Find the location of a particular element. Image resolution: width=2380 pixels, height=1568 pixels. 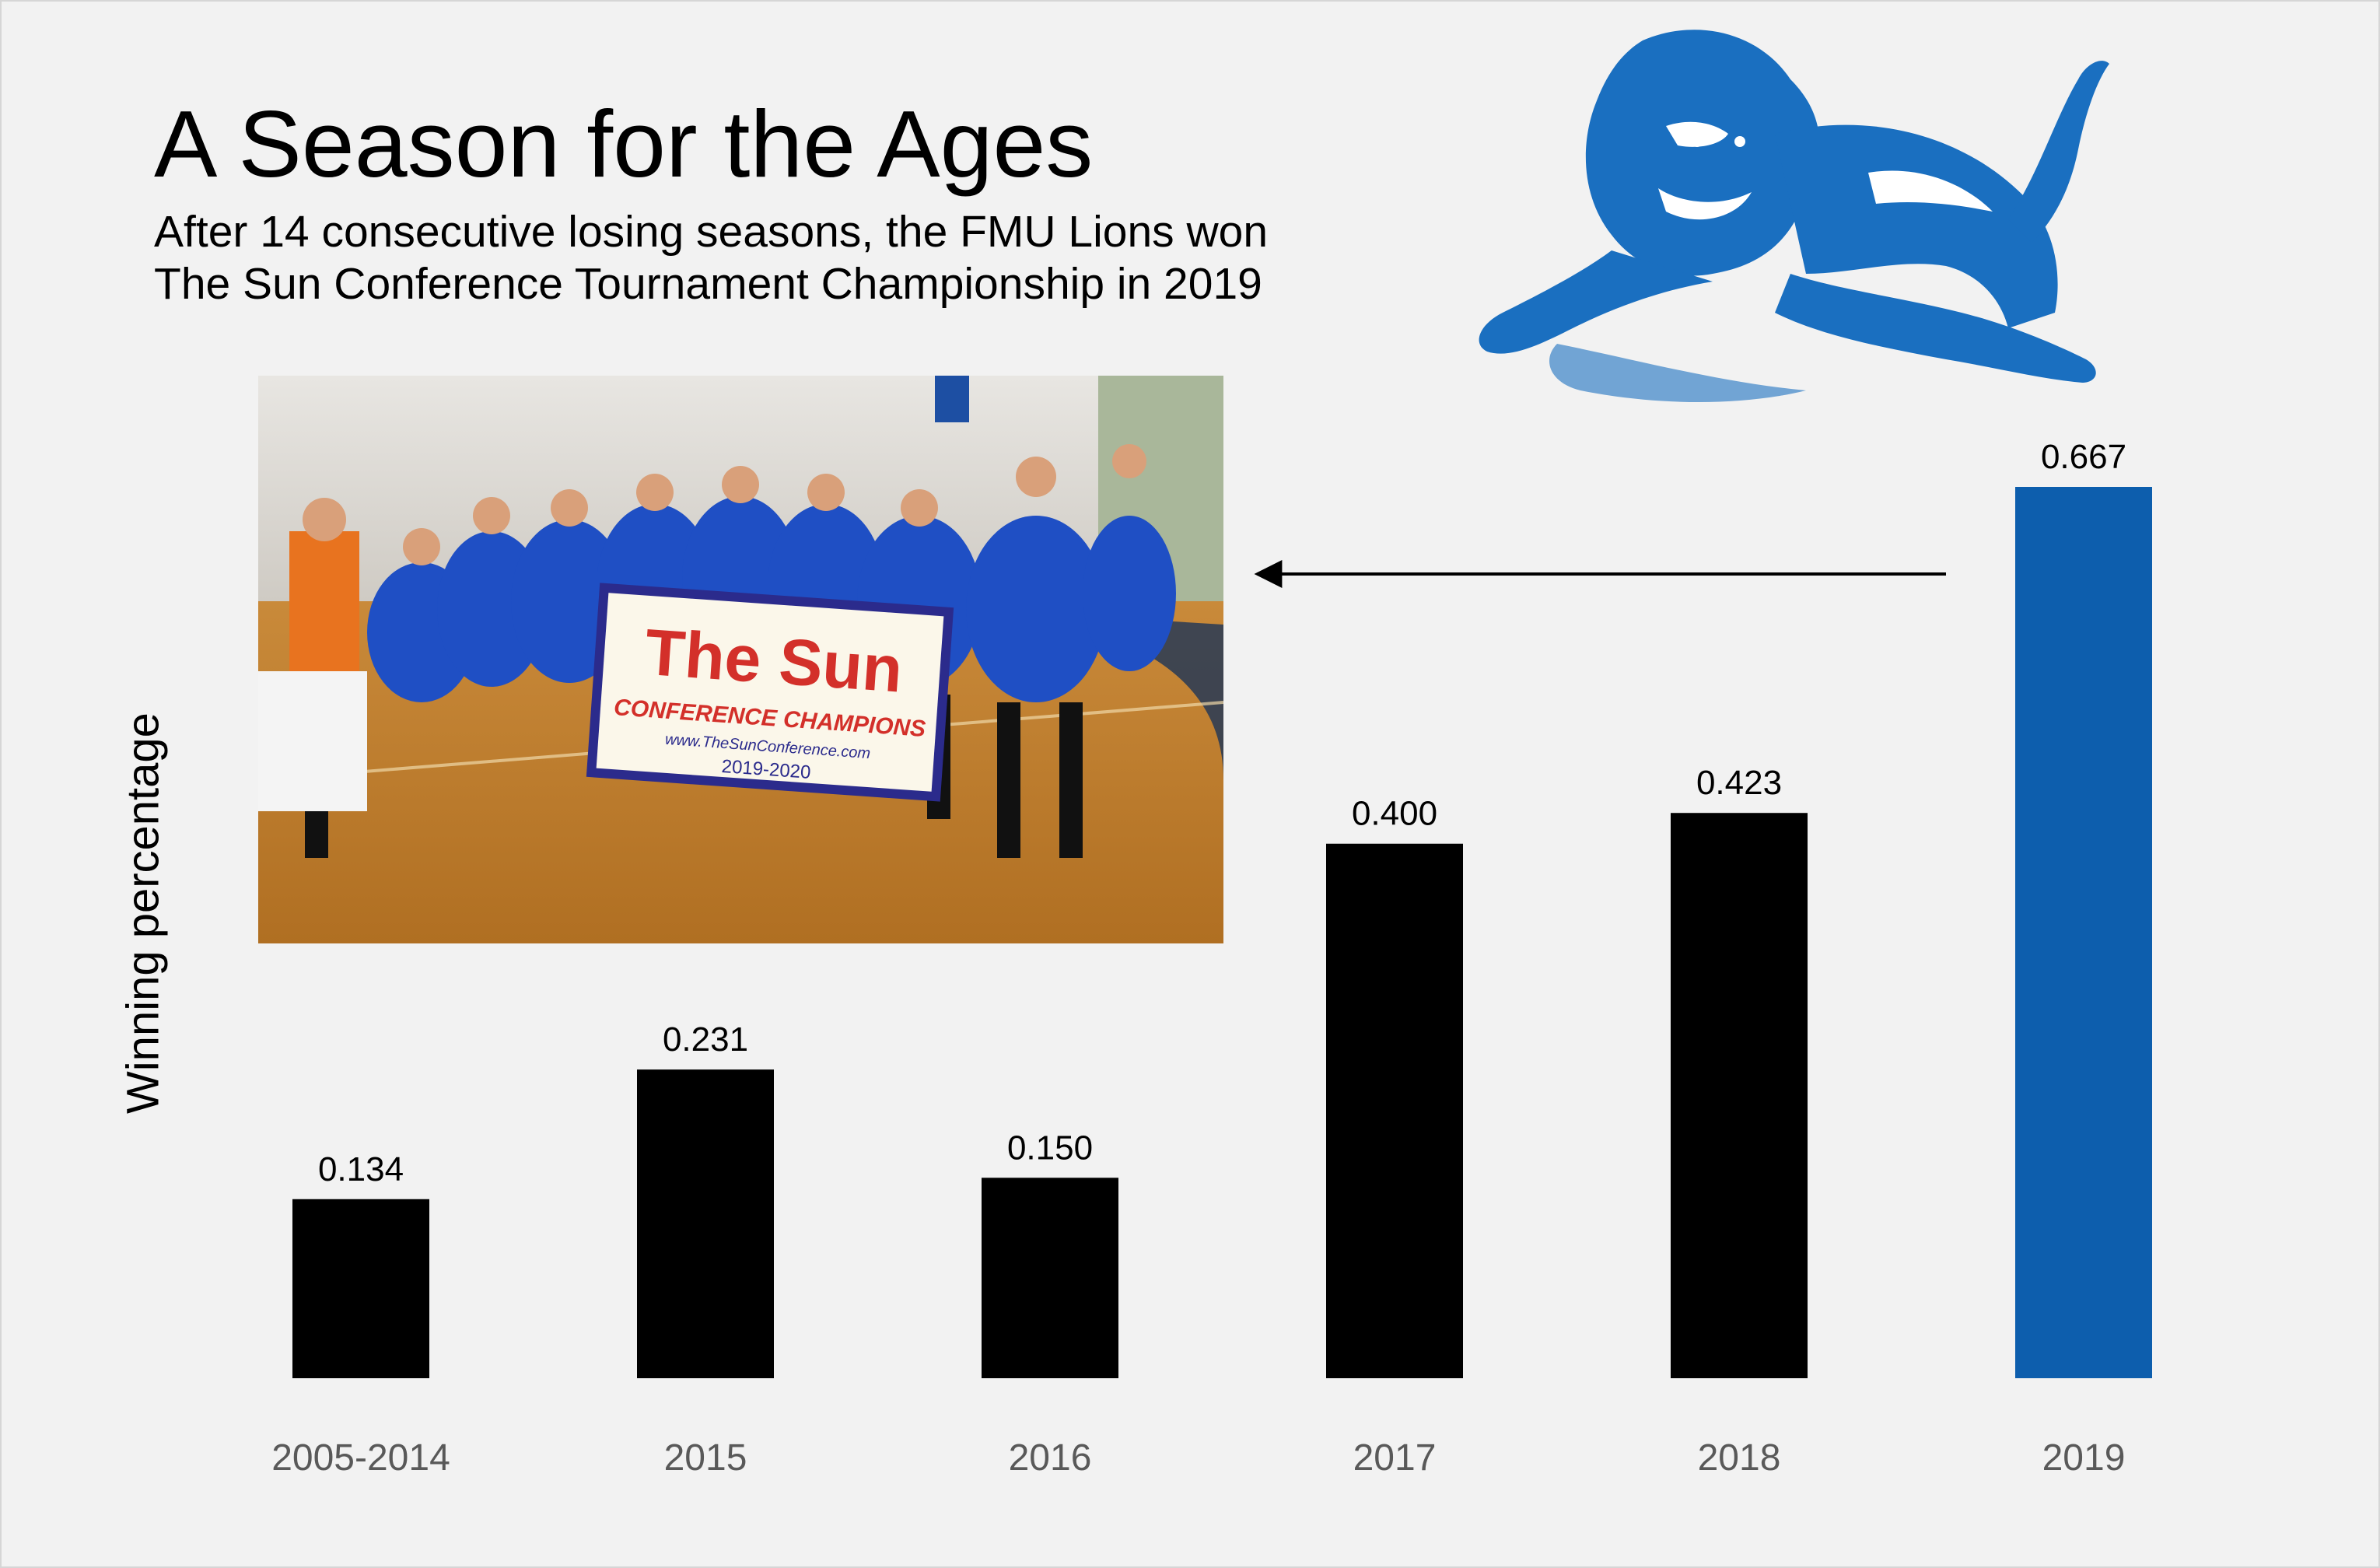

bar-2018 is located at coordinates (1739, 1095).